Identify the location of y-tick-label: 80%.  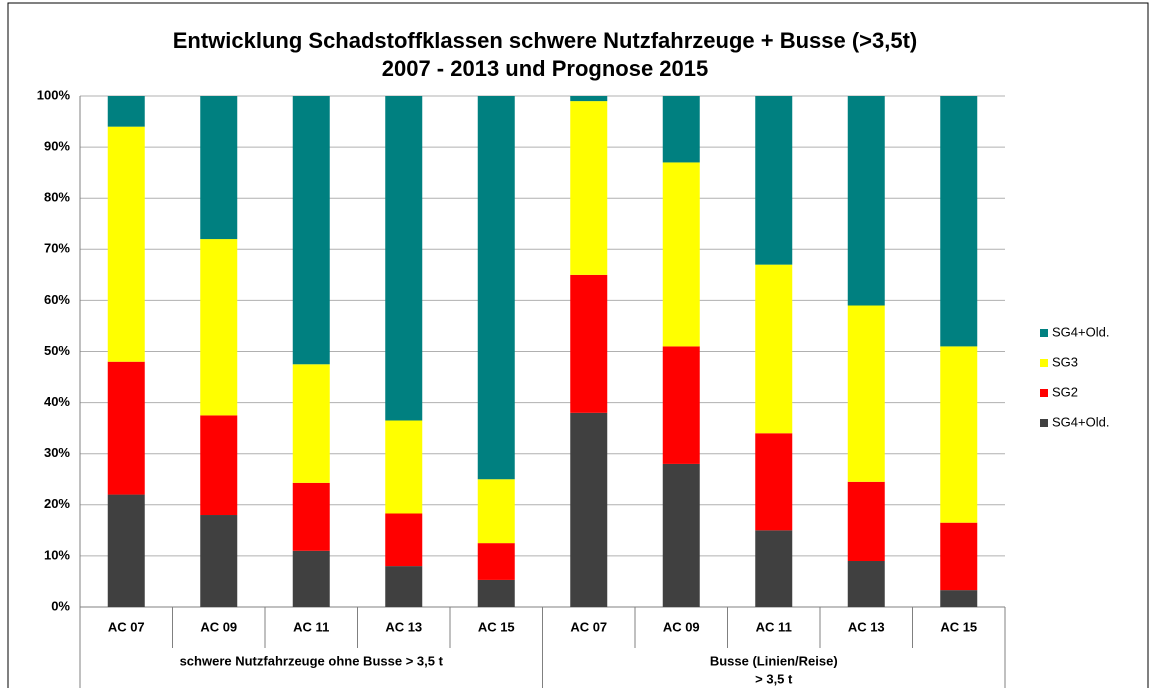
(57, 197).